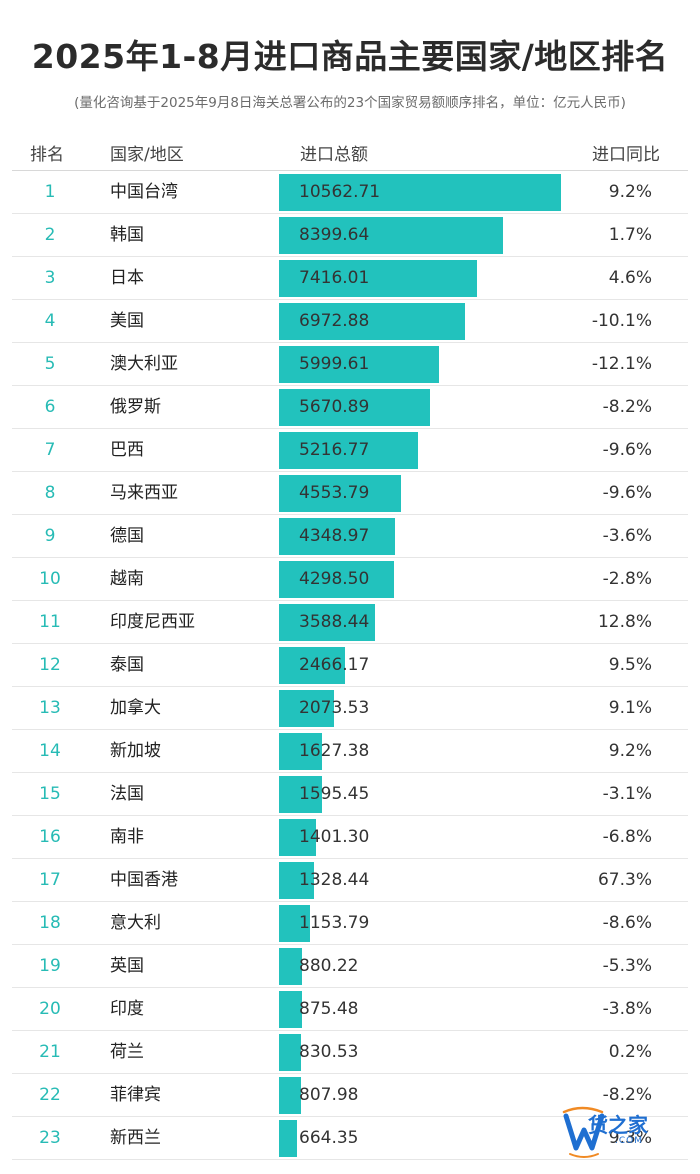 This screenshot has height=1174, width=700. What do you see at coordinates (627, 1009) in the screenshot?
I see `yoy-label: -3.8%` at bounding box center [627, 1009].